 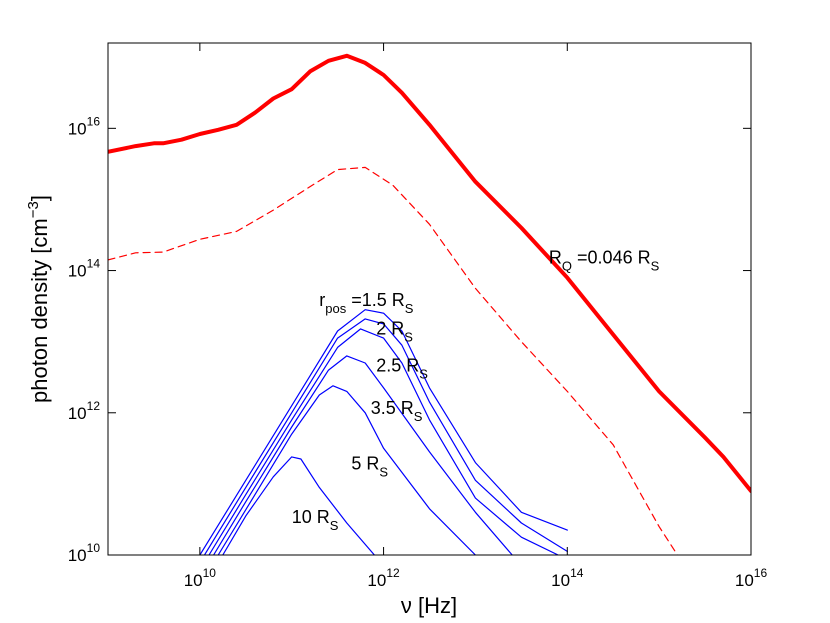 What do you see at coordinates (315, 520) in the screenshot?
I see `curve-label-r10: 10 RS` at bounding box center [315, 520].